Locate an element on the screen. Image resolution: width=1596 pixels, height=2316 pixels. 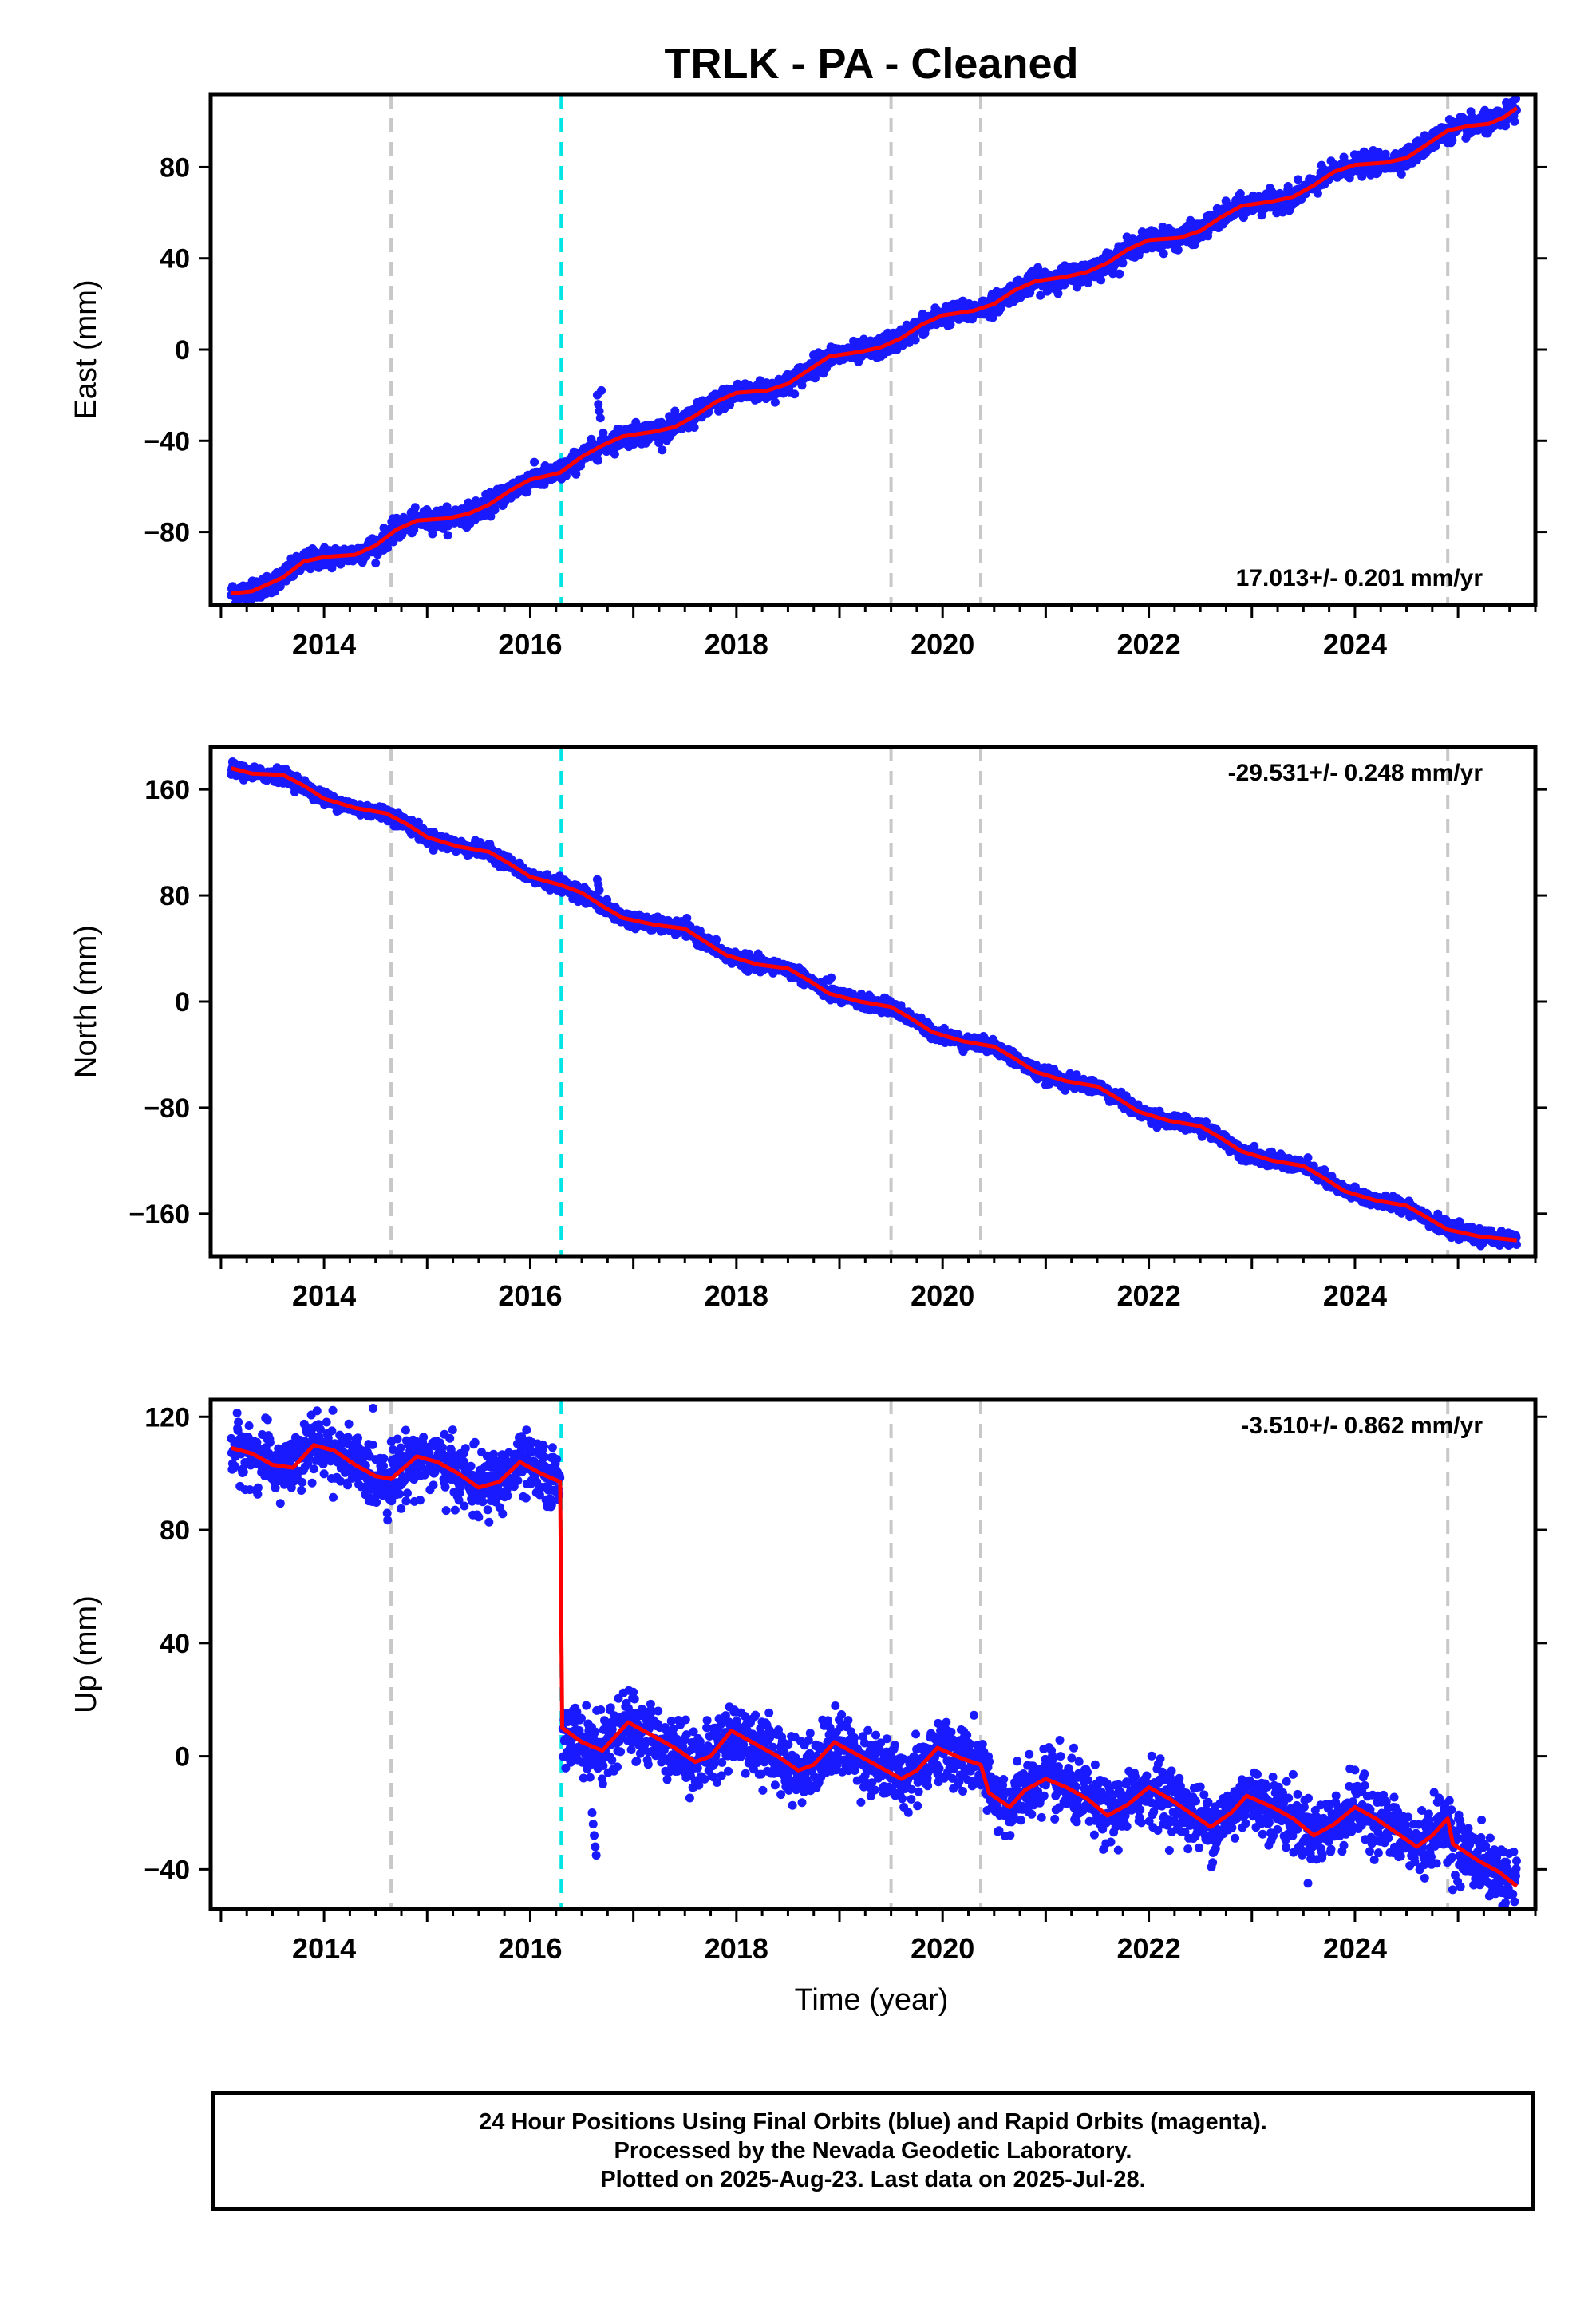
y-tick-label: 80 is located at coordinates (175, 167).